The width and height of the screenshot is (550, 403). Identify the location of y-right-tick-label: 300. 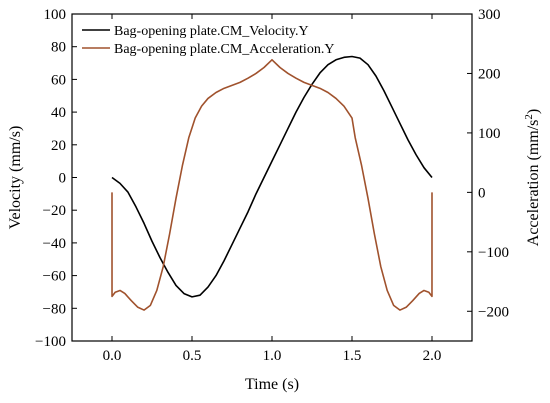
(489, 15).